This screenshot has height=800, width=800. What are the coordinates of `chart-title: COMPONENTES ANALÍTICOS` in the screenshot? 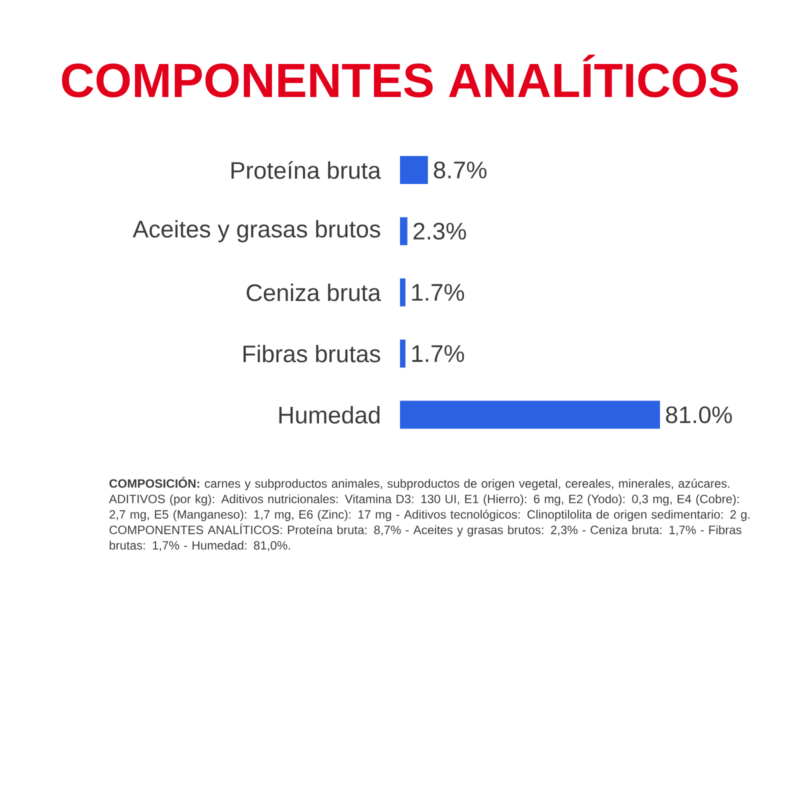 It's located at (400, 76).